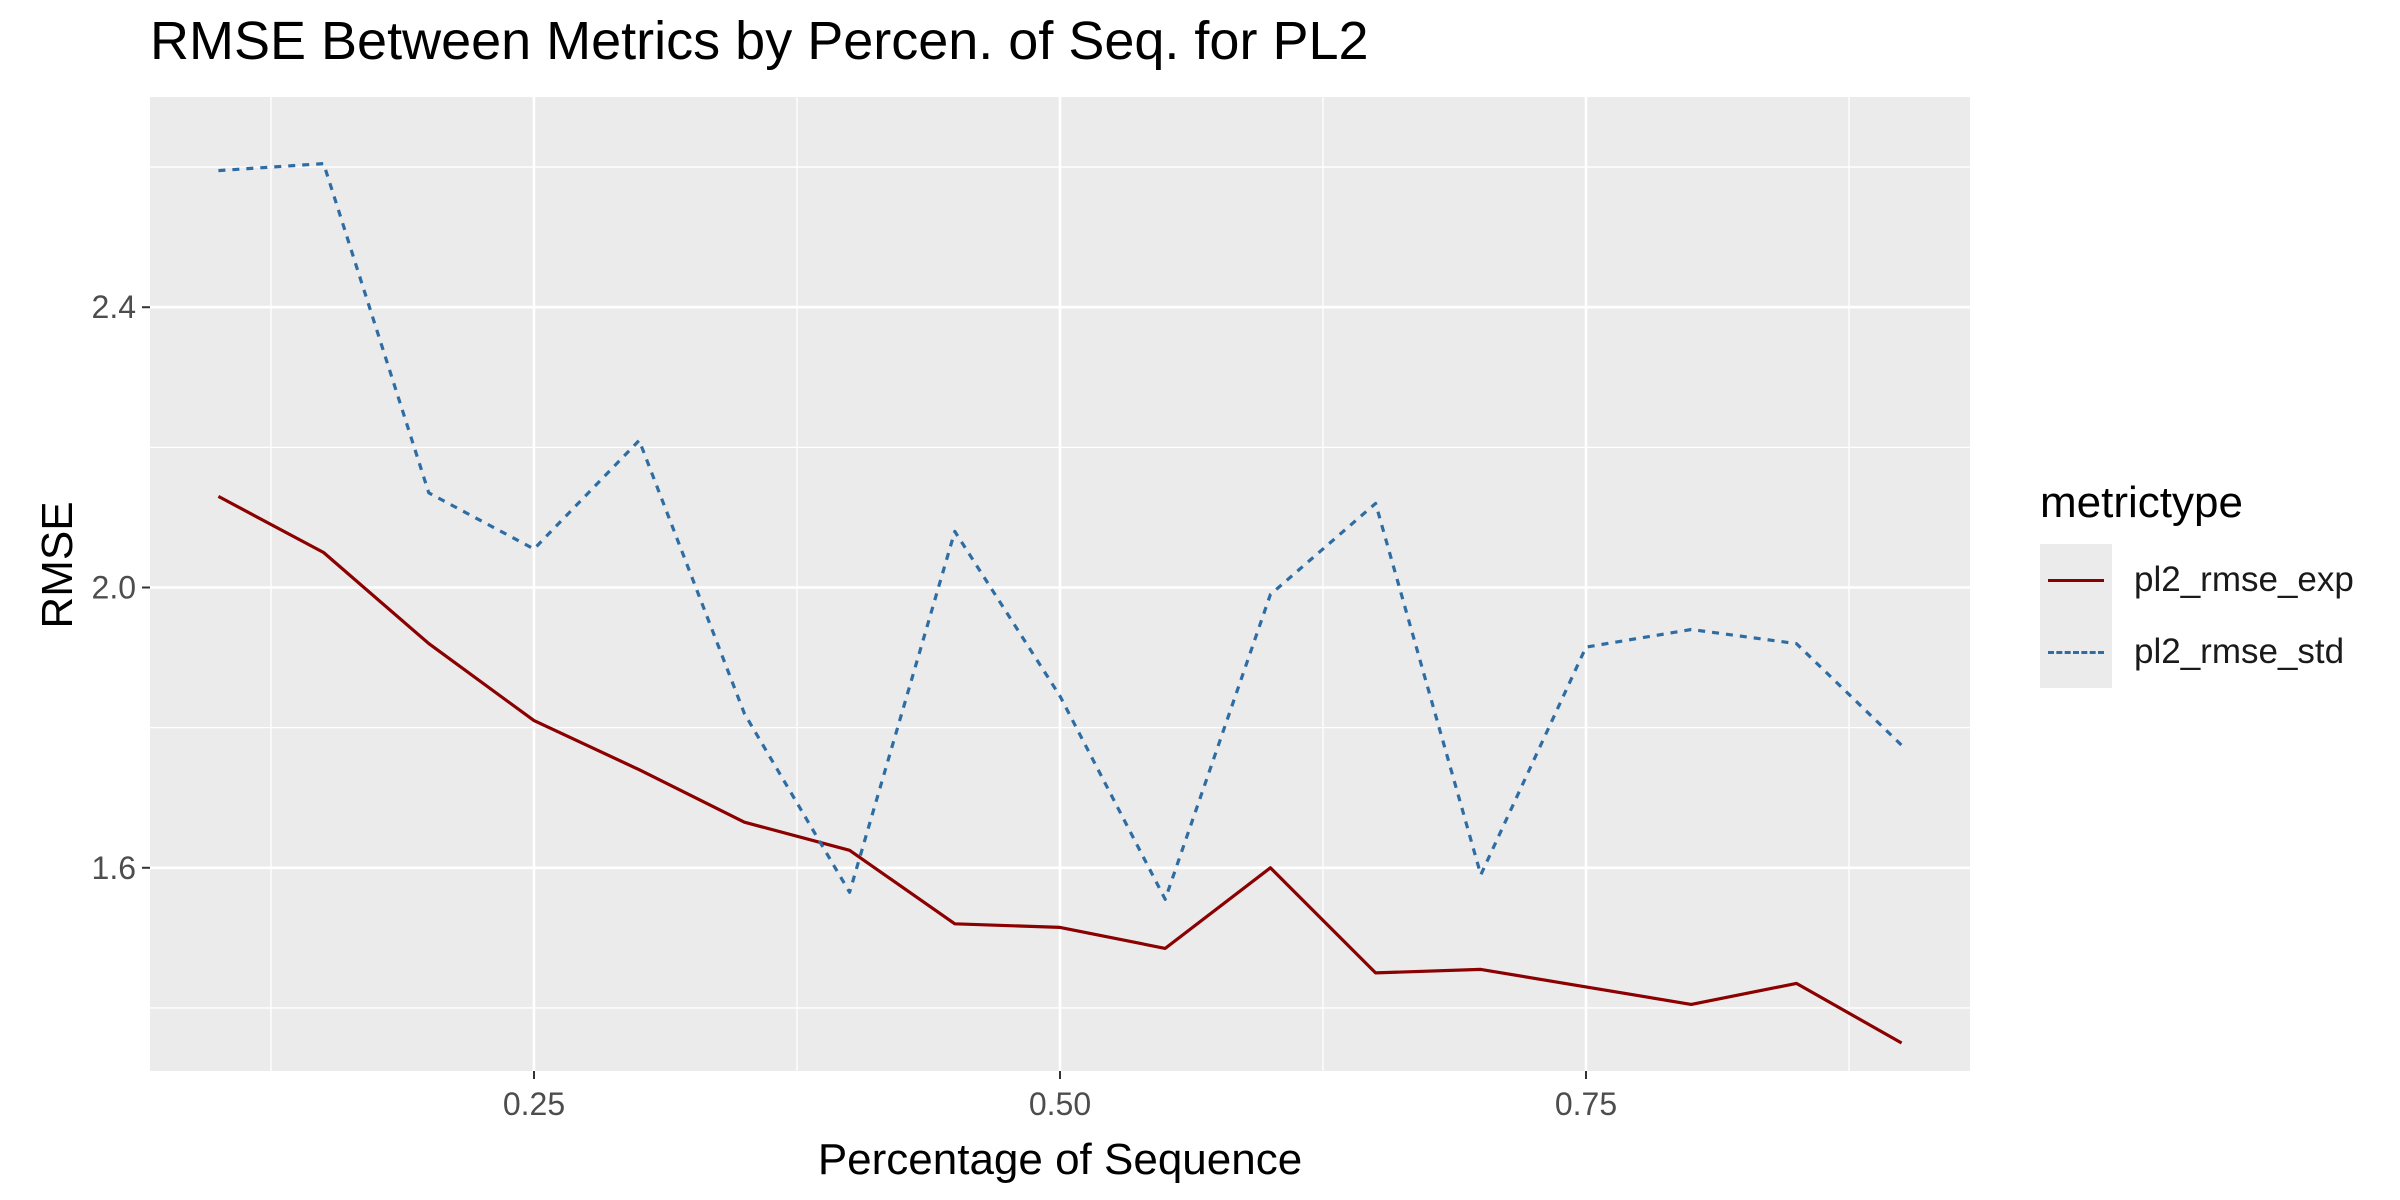  I want to click on legend: metrictype pl2_rmse_exp pl2_rmse_std, so click(2197, 583).